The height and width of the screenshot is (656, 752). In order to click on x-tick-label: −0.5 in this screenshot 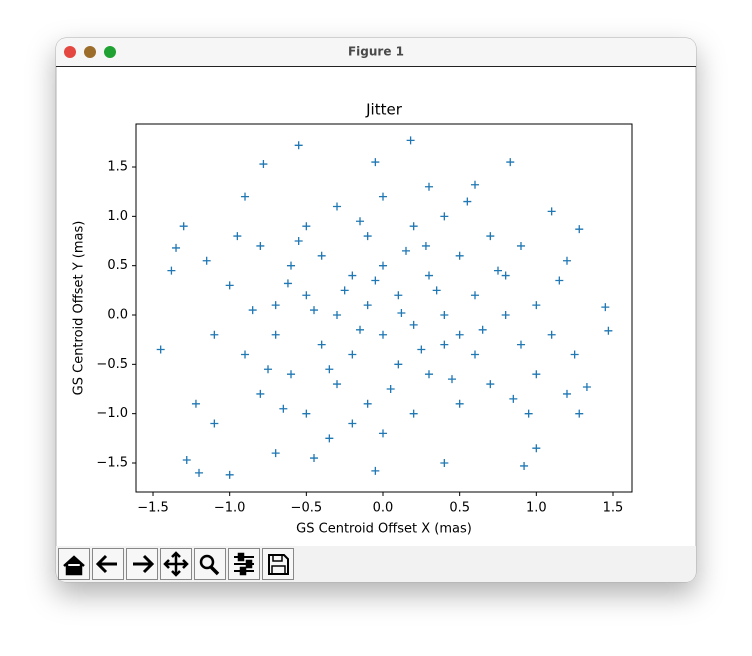, I will do `click(307, 508)`.